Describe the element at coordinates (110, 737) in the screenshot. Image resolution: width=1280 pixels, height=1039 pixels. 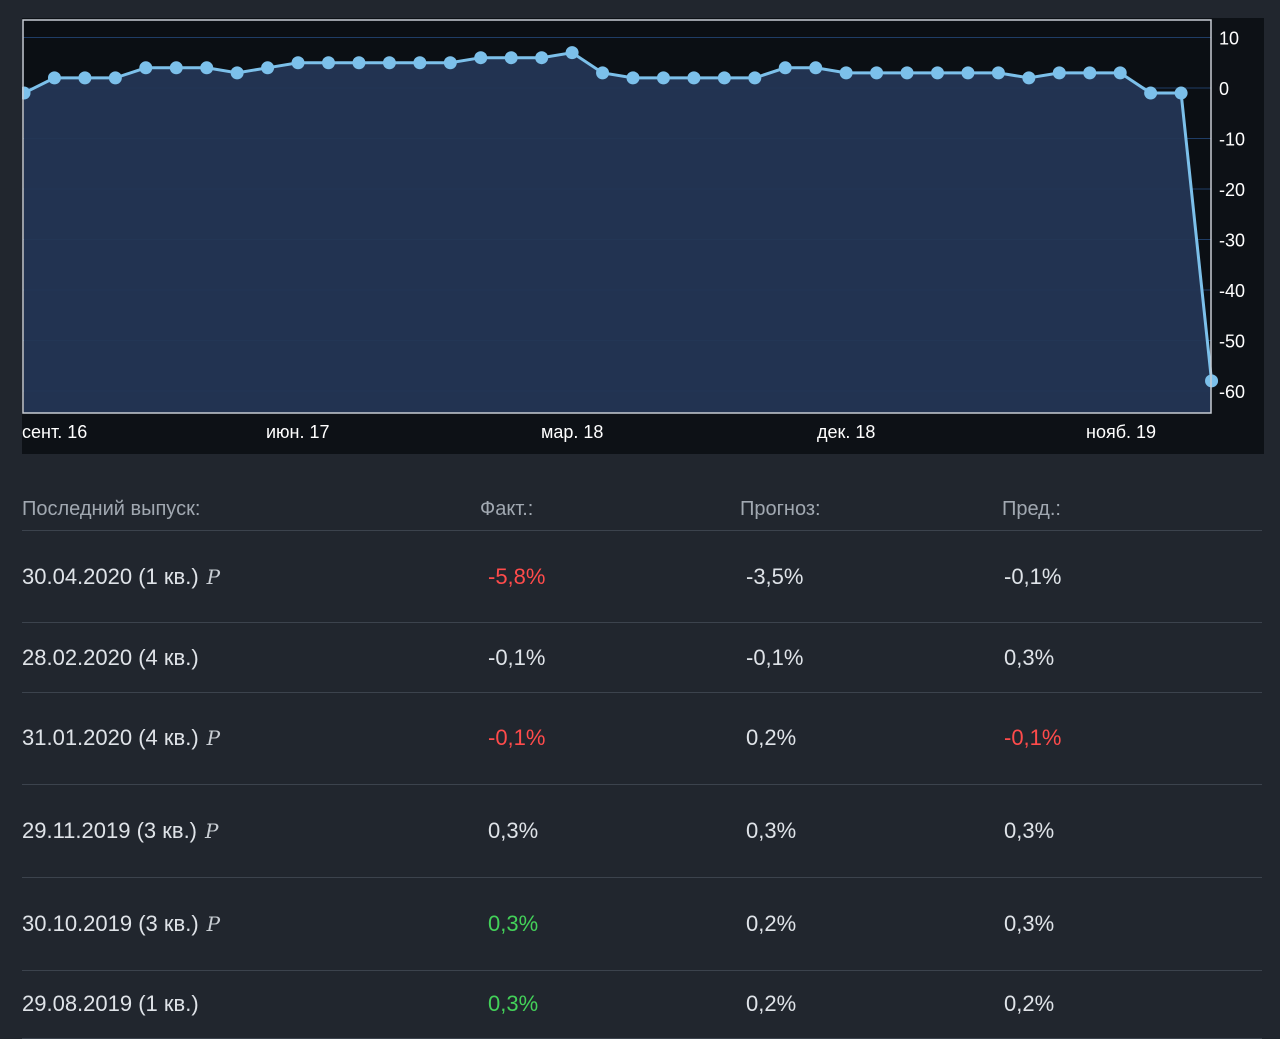
I see `release-date: 31.01.2020 (4 кв.)` at that location.